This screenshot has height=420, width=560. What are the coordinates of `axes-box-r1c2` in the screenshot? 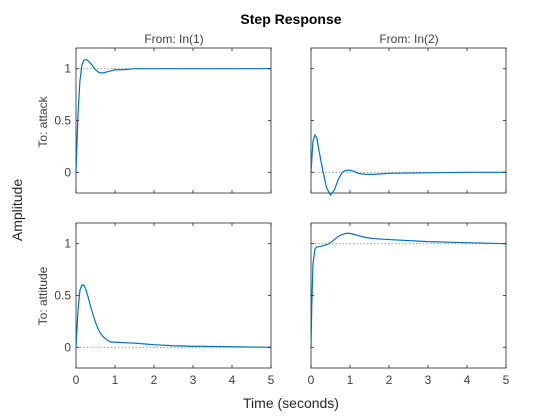 It's located at (408, 120).